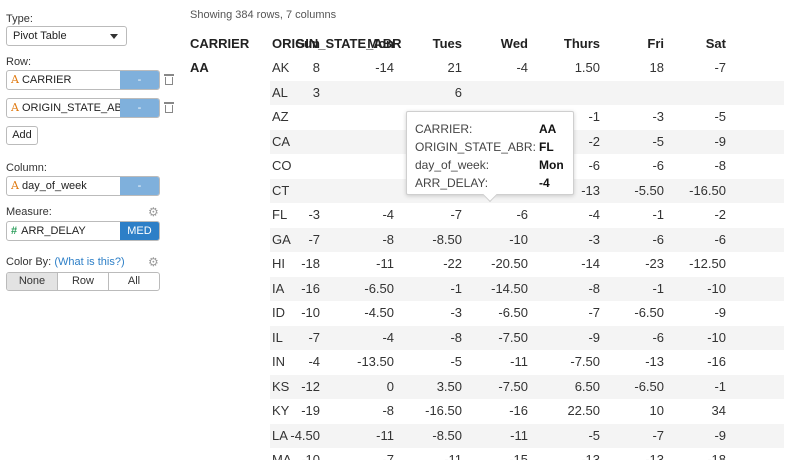 The height and width of the screenshot is (460, 800). What do you see at coordinates (310, 312) in the screenshot?
I see `value-cell: -10` at bounding box center [310, 312].